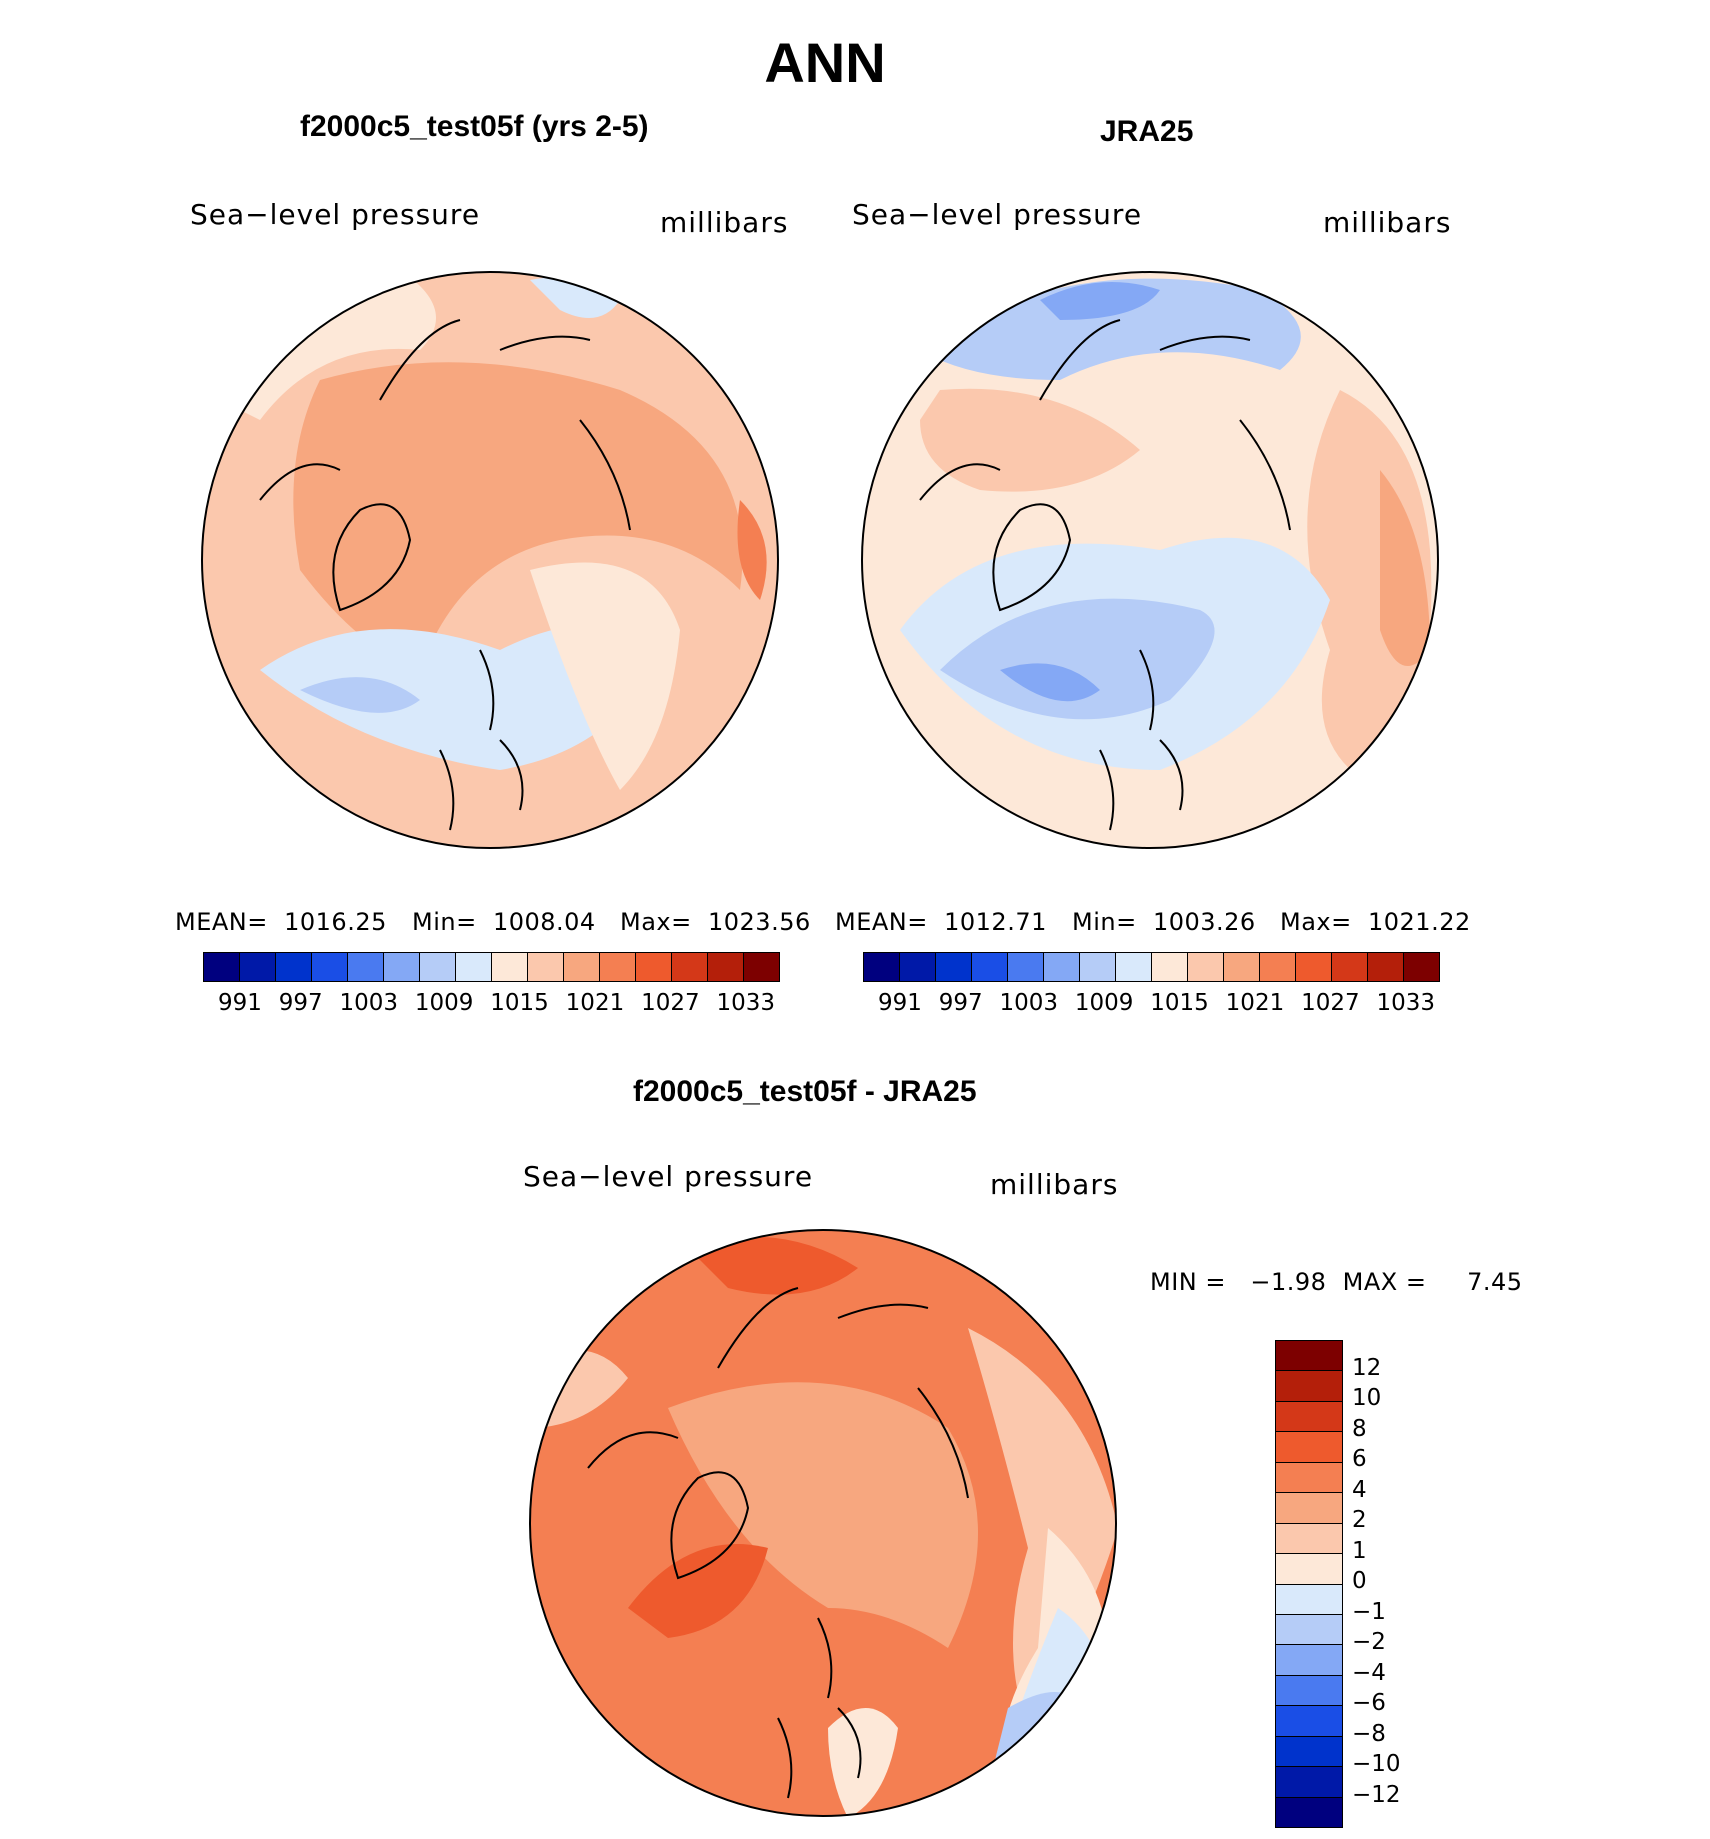  What do you see at coordinates (941, 922) in the screenshot?
I see `panel-2-mean: MEAN= 1012.71` at bounding box center [941, 922].